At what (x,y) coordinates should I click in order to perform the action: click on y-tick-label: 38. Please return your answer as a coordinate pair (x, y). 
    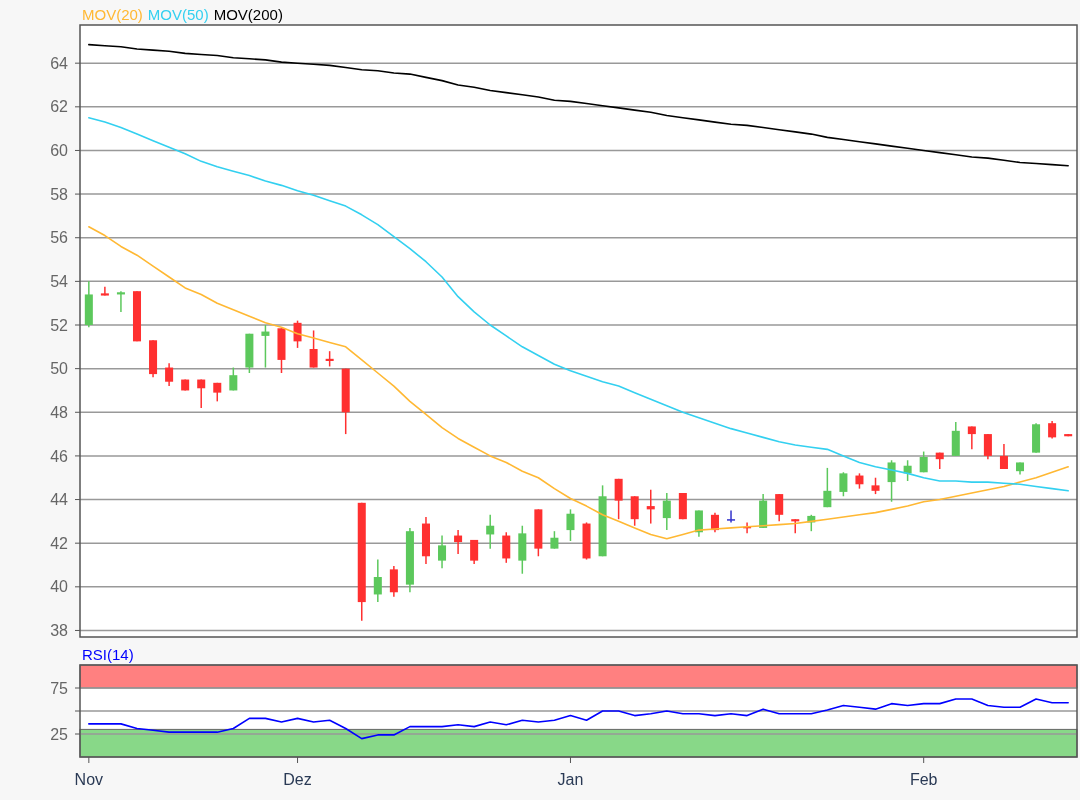
    Looking at the image, I should click on (59, 631).